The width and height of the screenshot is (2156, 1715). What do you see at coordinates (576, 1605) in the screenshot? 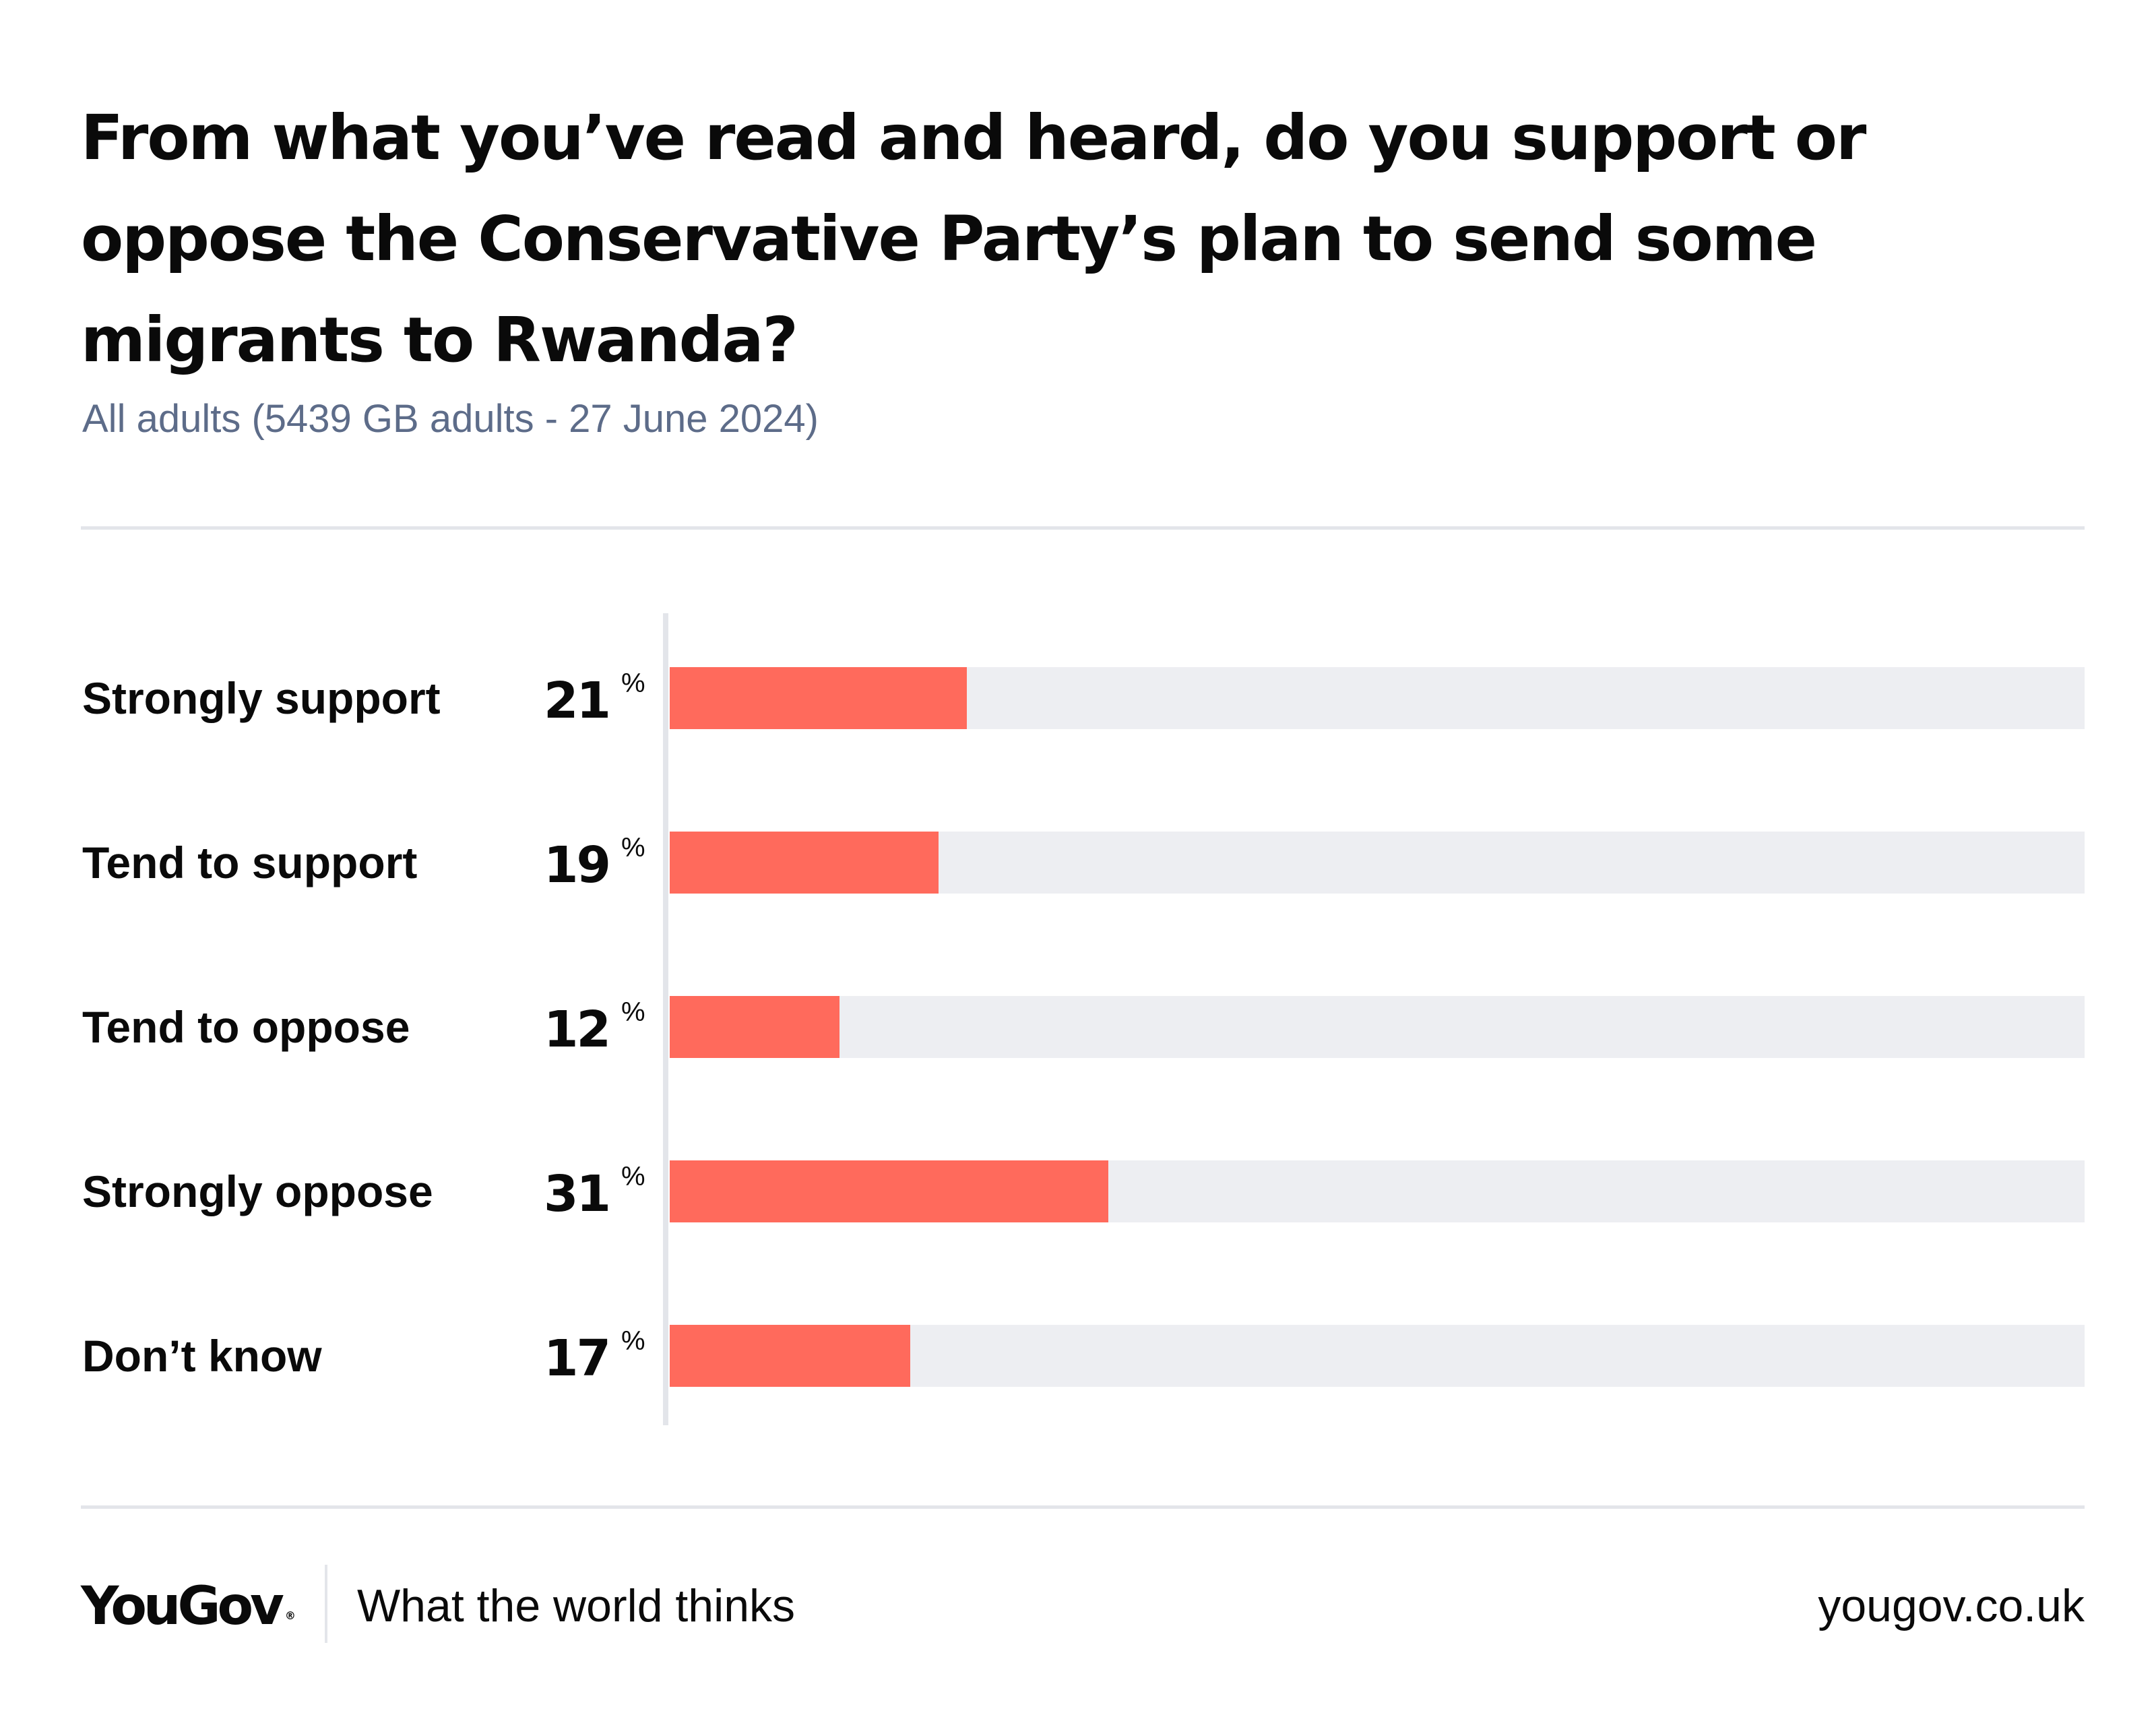
I see `footer-tagline: What the world thinks` at bounding box center [576, 1605].